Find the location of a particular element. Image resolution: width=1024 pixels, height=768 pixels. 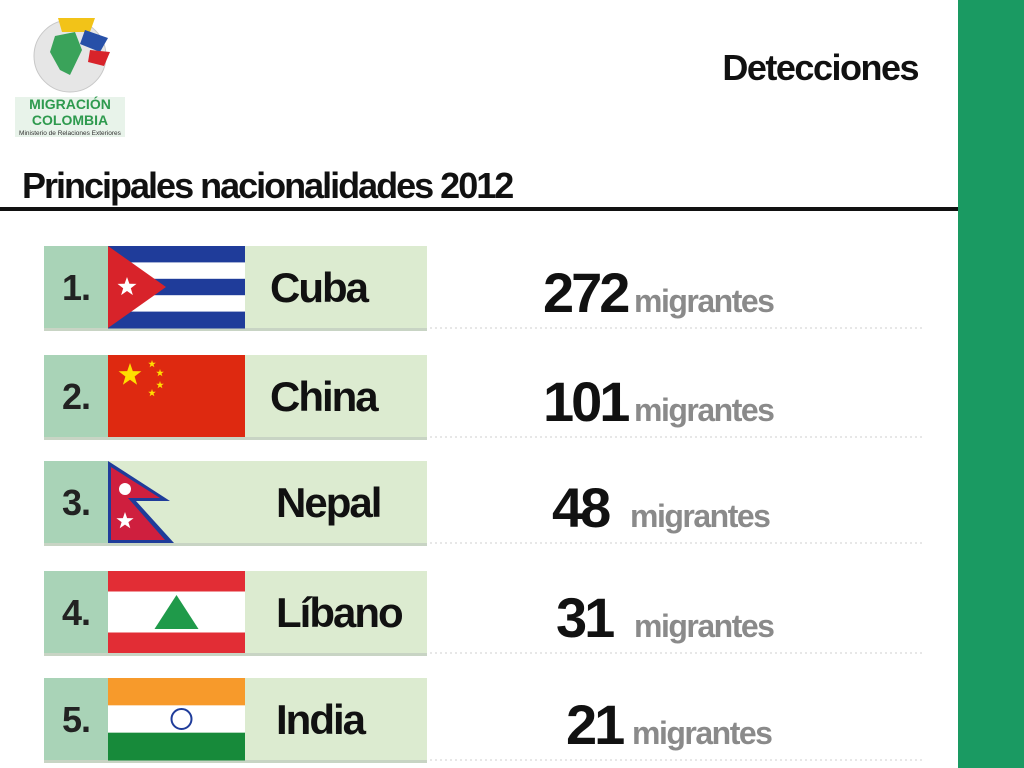

migrant-count: 21 is located at coordinates (595, 724).